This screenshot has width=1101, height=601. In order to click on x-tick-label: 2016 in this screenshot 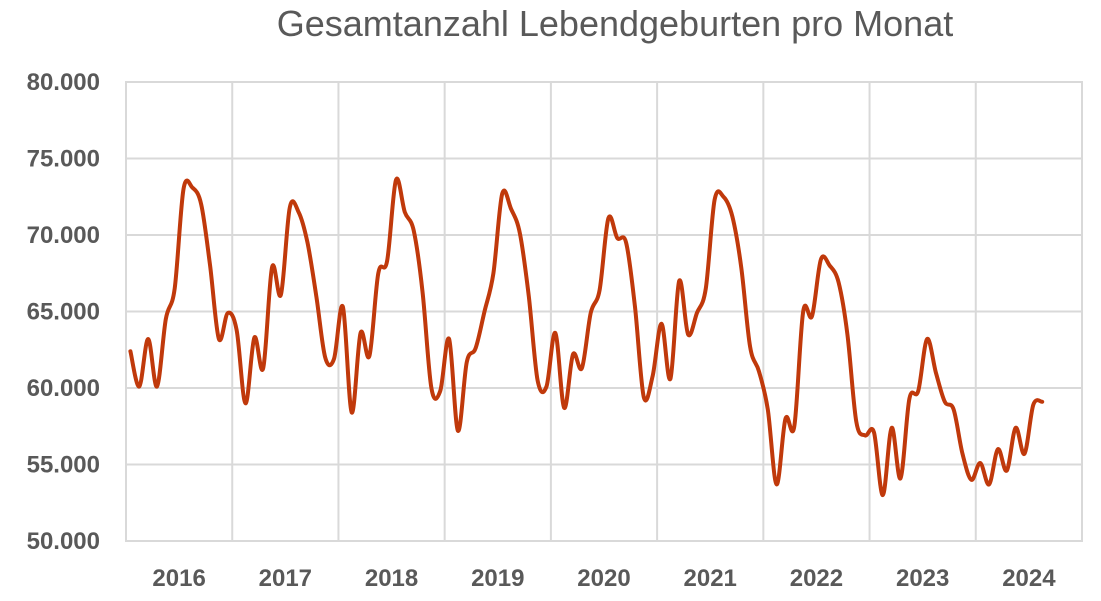, I will do `click(178, 578)`.